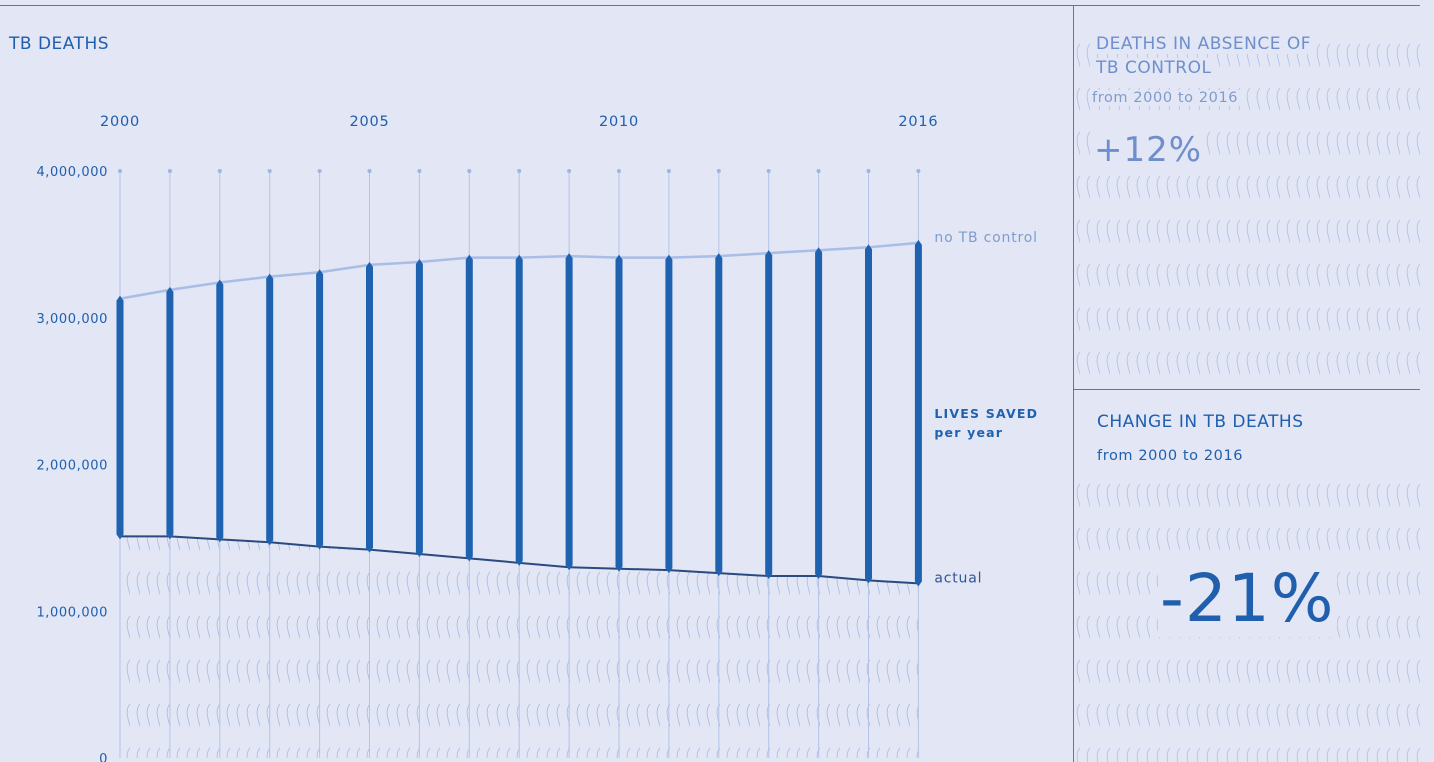 This screenshot has height=762, width=1434. I want to click on absence-title-line2: TB CONTROL, so click(1154, 68).